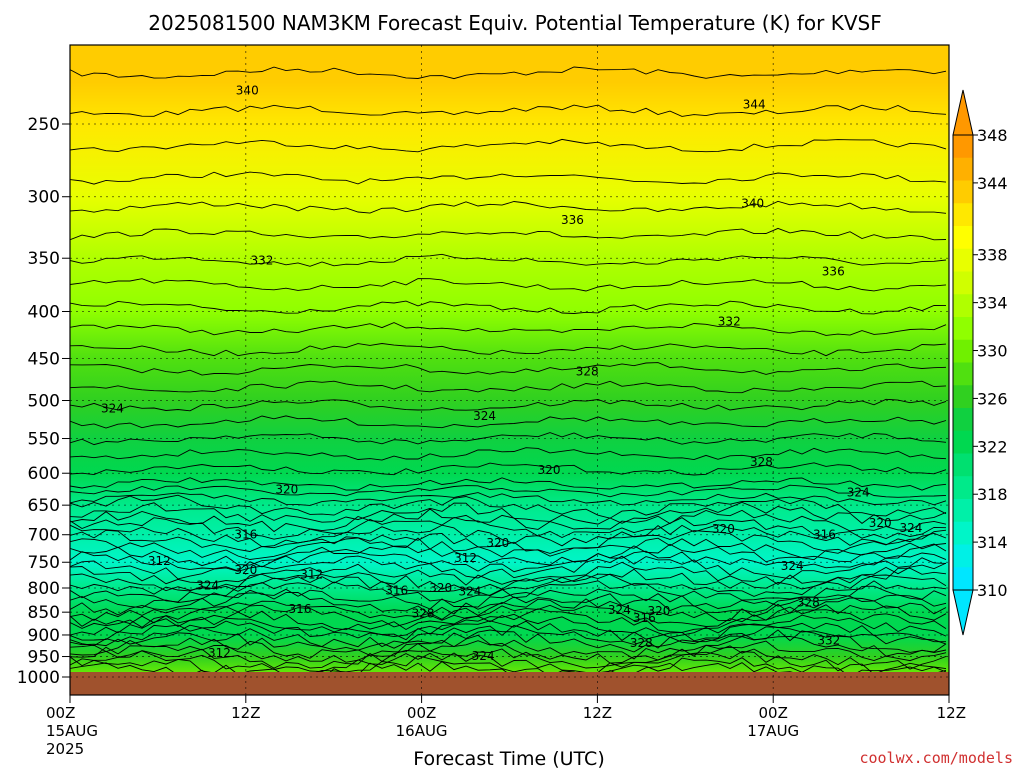 This screenshot has width=1024, height=768. Describe the element at coordinates (936, 758) in the screenshot. I see `credit-text: coolwx.com/models` at that location.